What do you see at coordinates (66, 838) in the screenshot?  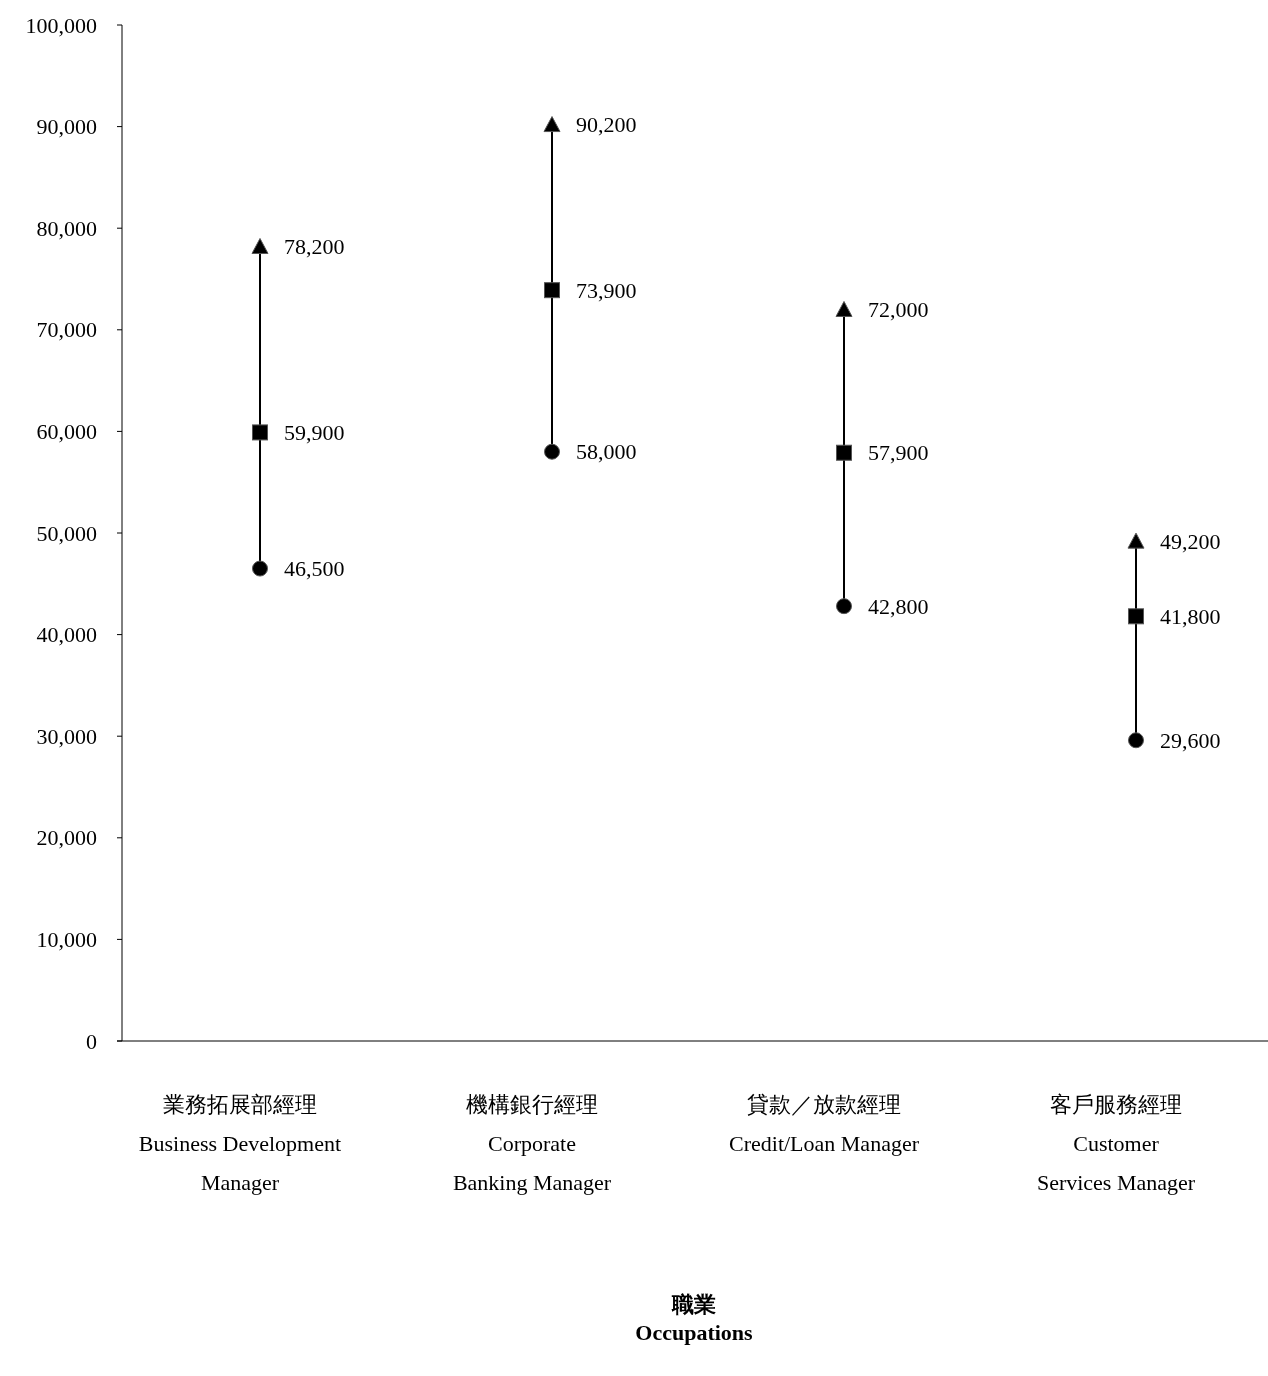 I see `y-tick-label: 20,000` at bounding box center [66, 838].